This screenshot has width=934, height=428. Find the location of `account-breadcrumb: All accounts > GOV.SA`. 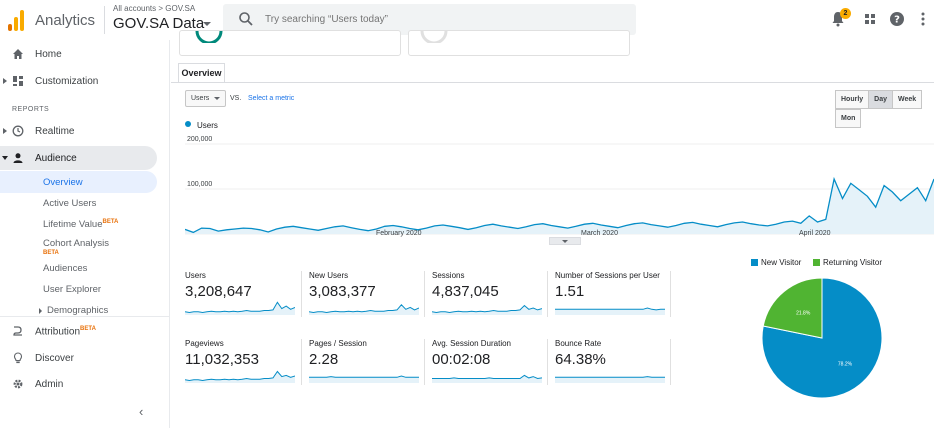

account-breadcrumb: All accounts > GOV.SA is located at coordinates (154, 8).